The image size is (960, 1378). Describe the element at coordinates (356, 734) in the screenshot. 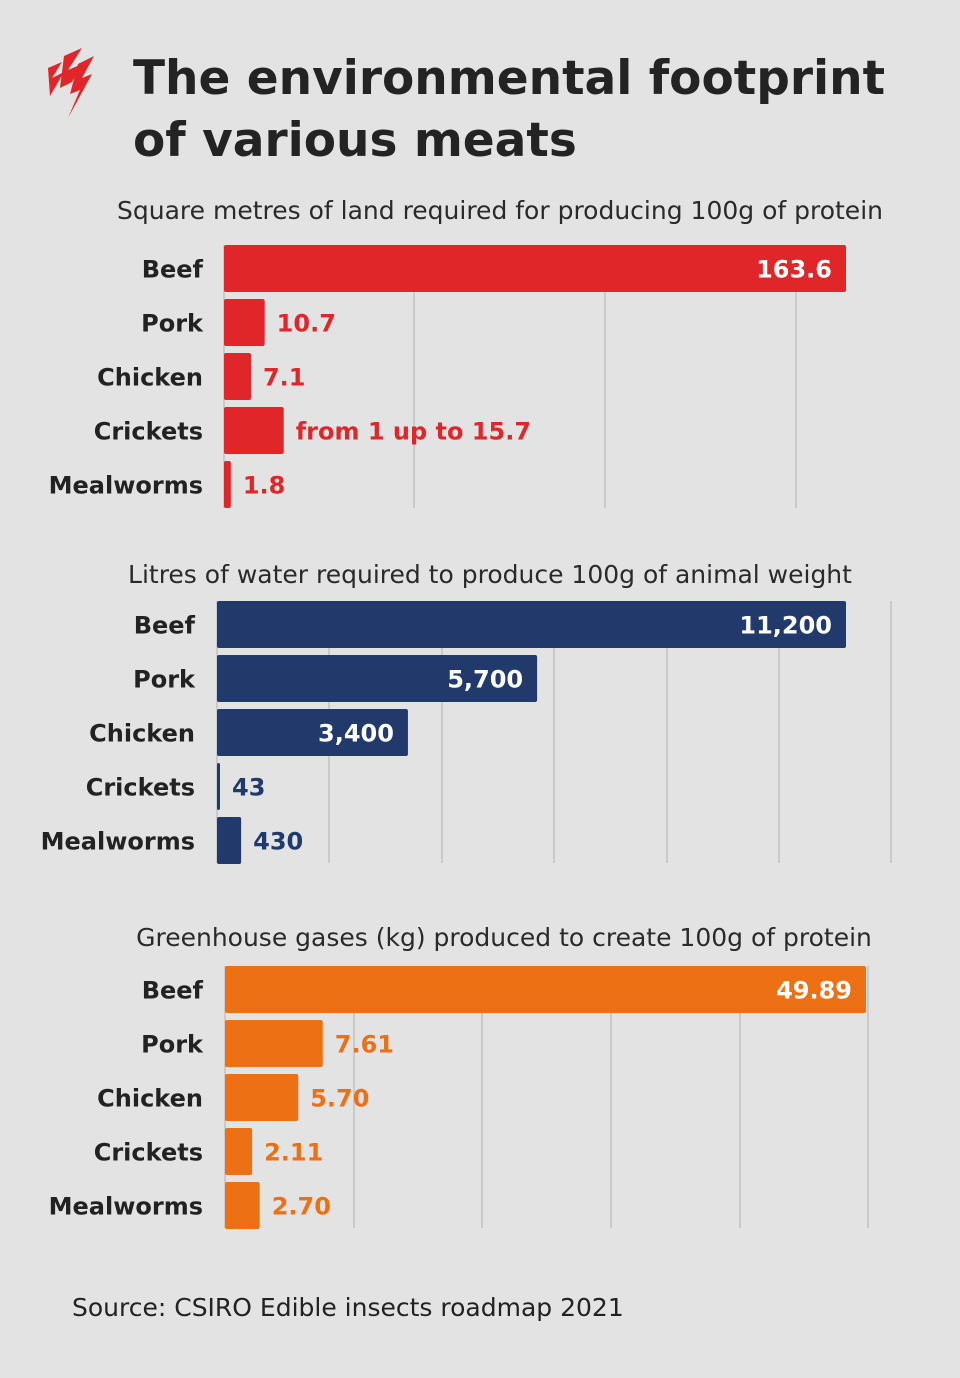

I see `value-label-chicken: 3,400` at that location.